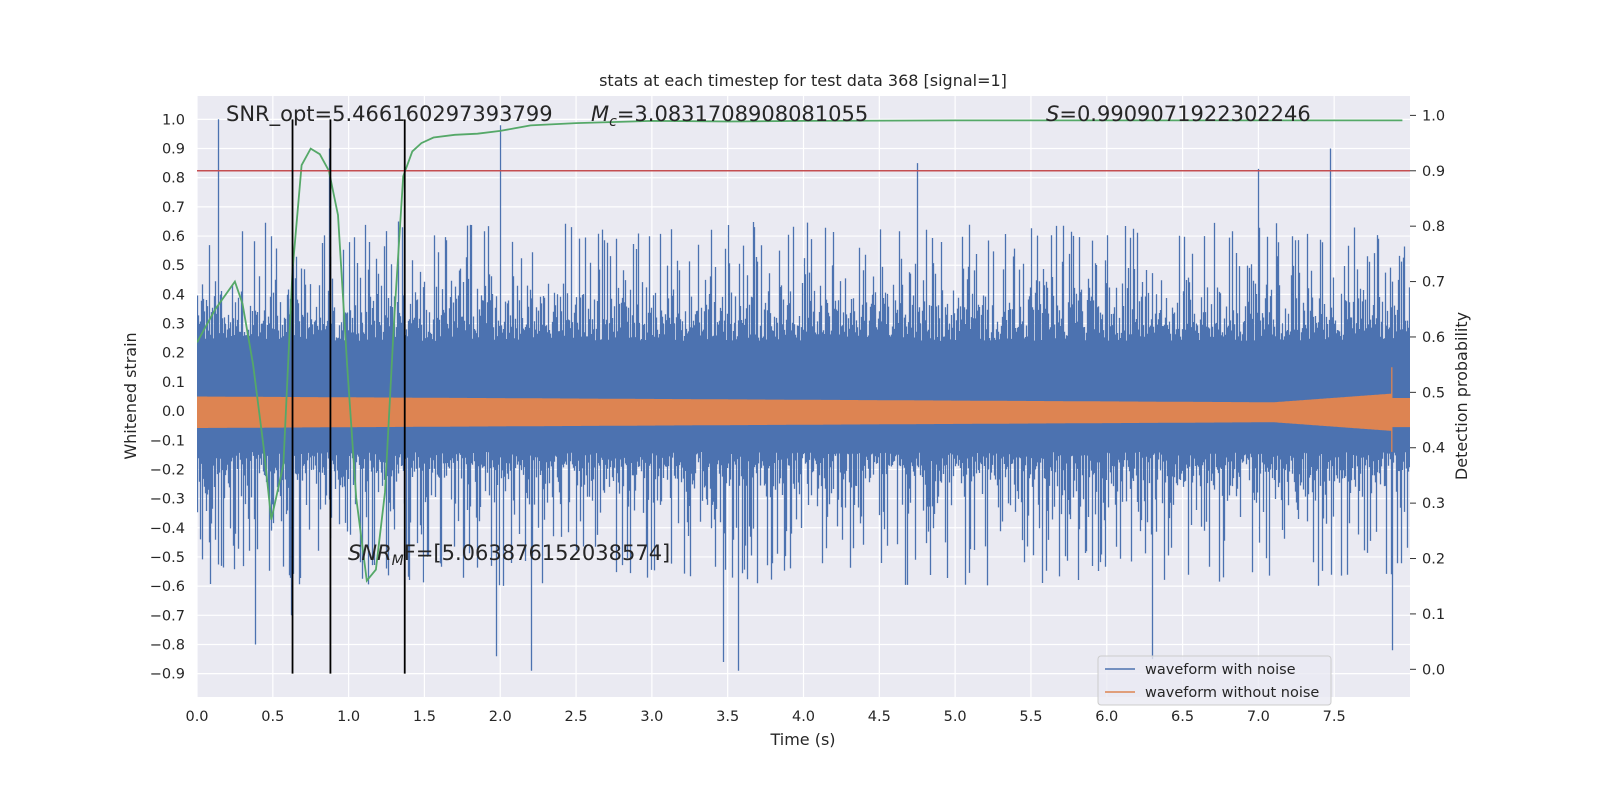  I want to click on y-tick-label: −0.3, so click(167, 500).